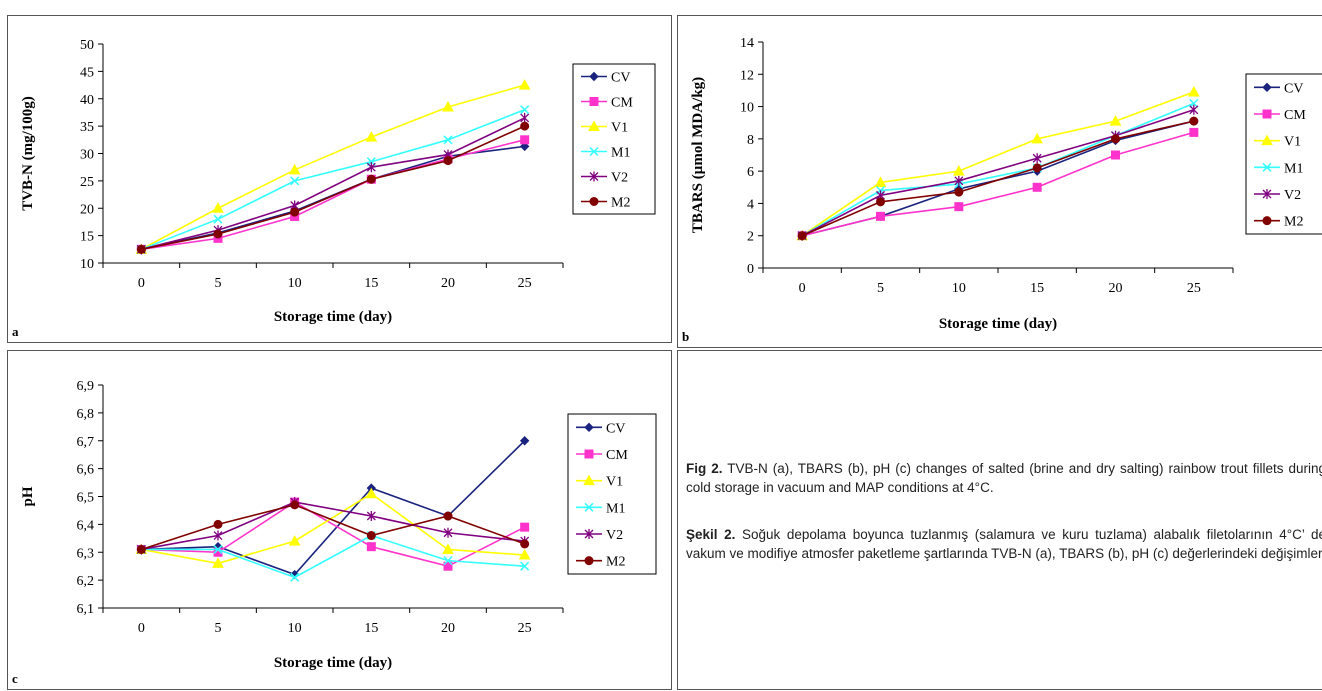 The height and width of the screenshot is (691, 1322). What do you see at coordinates (87, 155) in the screenshot?
I see `y-tick-label: 30` at bounding box center [87, 155].